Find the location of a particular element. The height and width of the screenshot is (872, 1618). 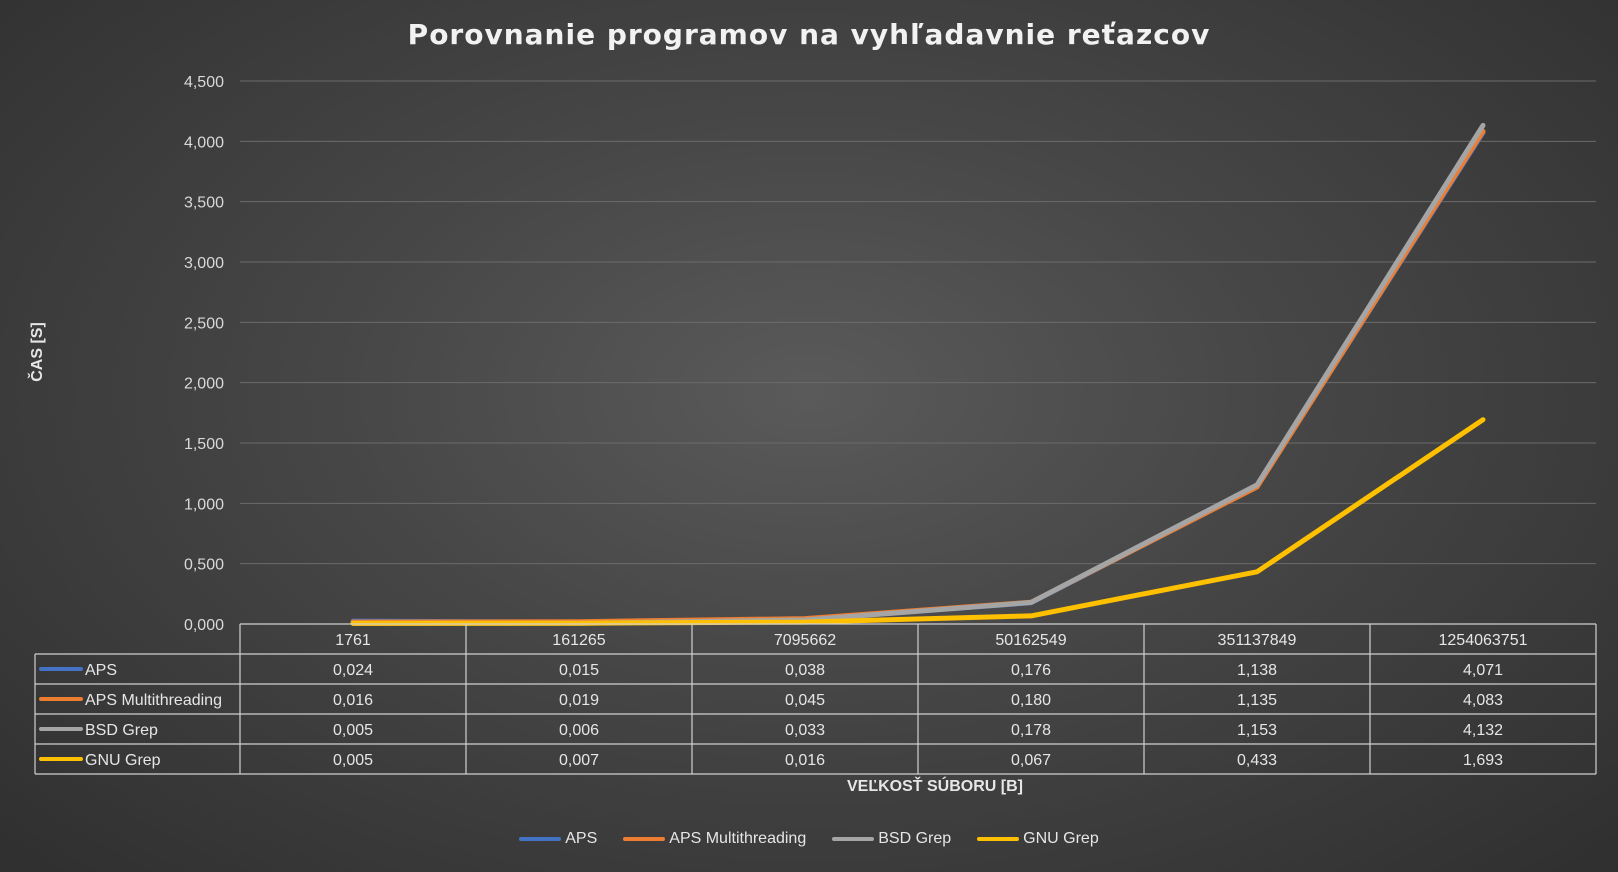

legend-label: APS is located at coordinates (581, 838).